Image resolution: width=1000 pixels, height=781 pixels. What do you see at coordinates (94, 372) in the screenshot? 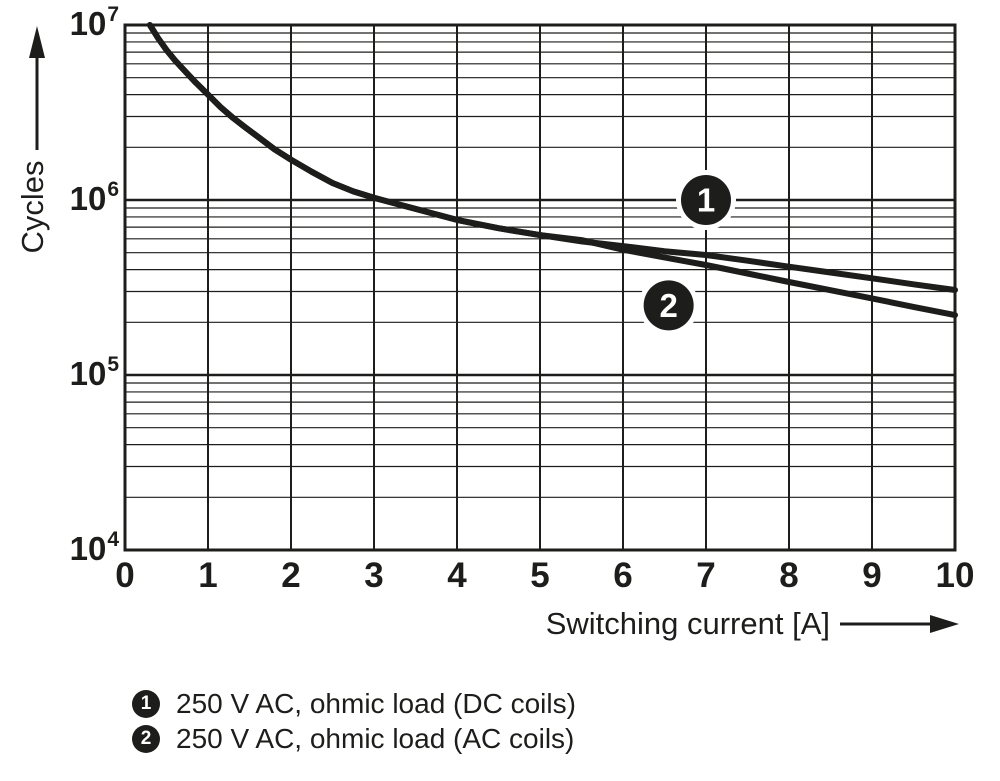
I see `y-tick-label-10e5: 10⁵` at bounding box center [94, 372].